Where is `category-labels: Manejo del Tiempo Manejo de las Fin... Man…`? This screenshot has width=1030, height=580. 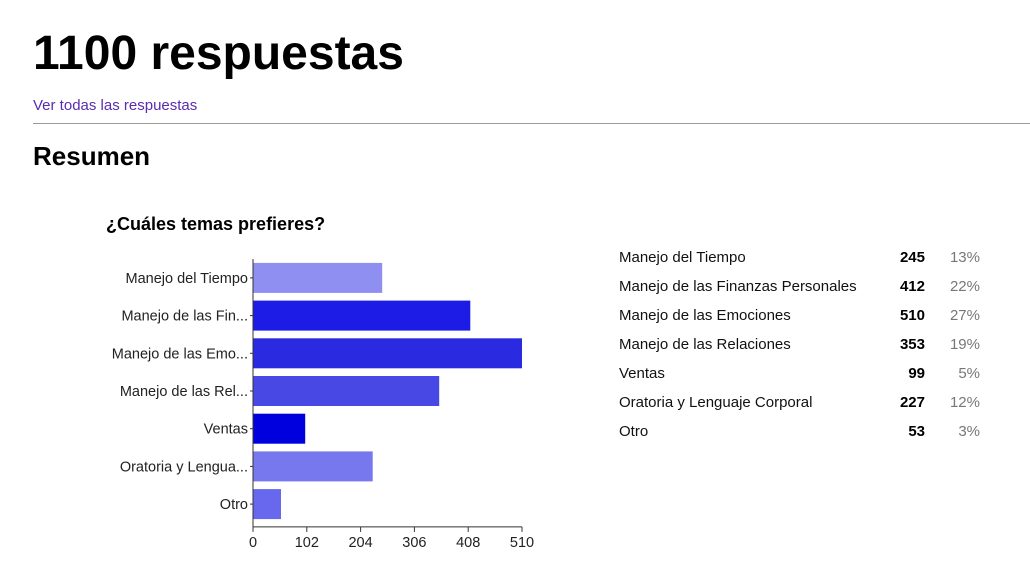 category-labels: Manejo del Tiempo Manejo de las Fin... Man… is located at coordinates (180, 392).